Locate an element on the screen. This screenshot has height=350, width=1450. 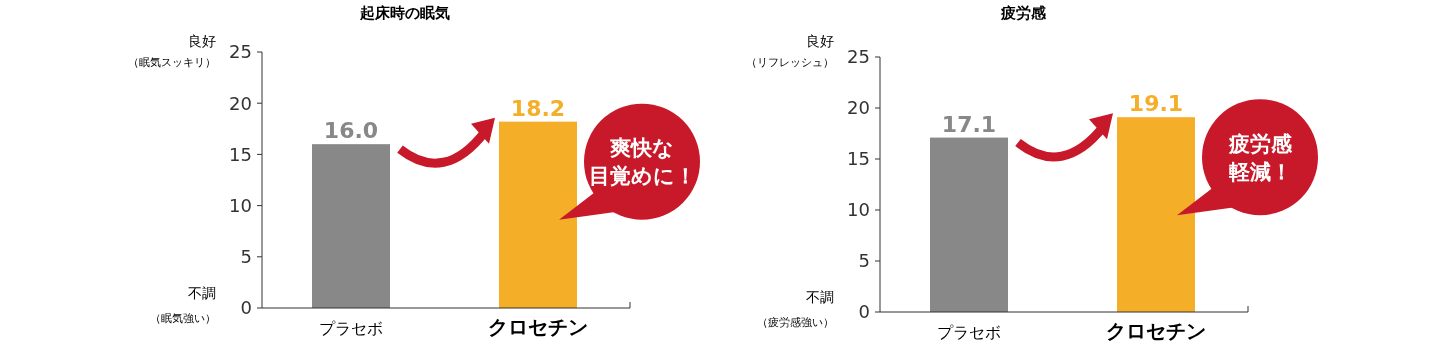
data-label: 18.2 is located at coordinates (538, 108).